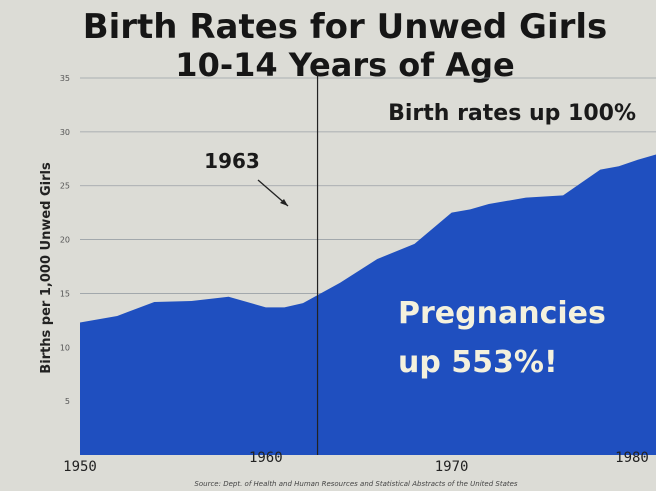 This screenshot has height=491, width=656. I want to click on y-axis-label: Births per 1,000 Unwed Girls, so click(46, 268).